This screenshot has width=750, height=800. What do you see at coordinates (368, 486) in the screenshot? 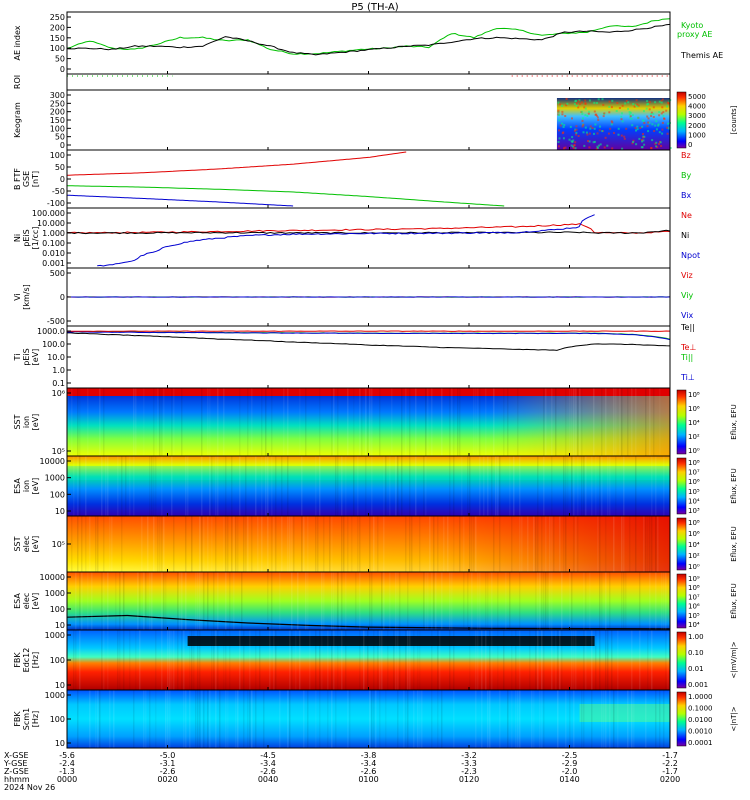
I see `esa_ion-spectrogram` at bounding box center [368, 486].